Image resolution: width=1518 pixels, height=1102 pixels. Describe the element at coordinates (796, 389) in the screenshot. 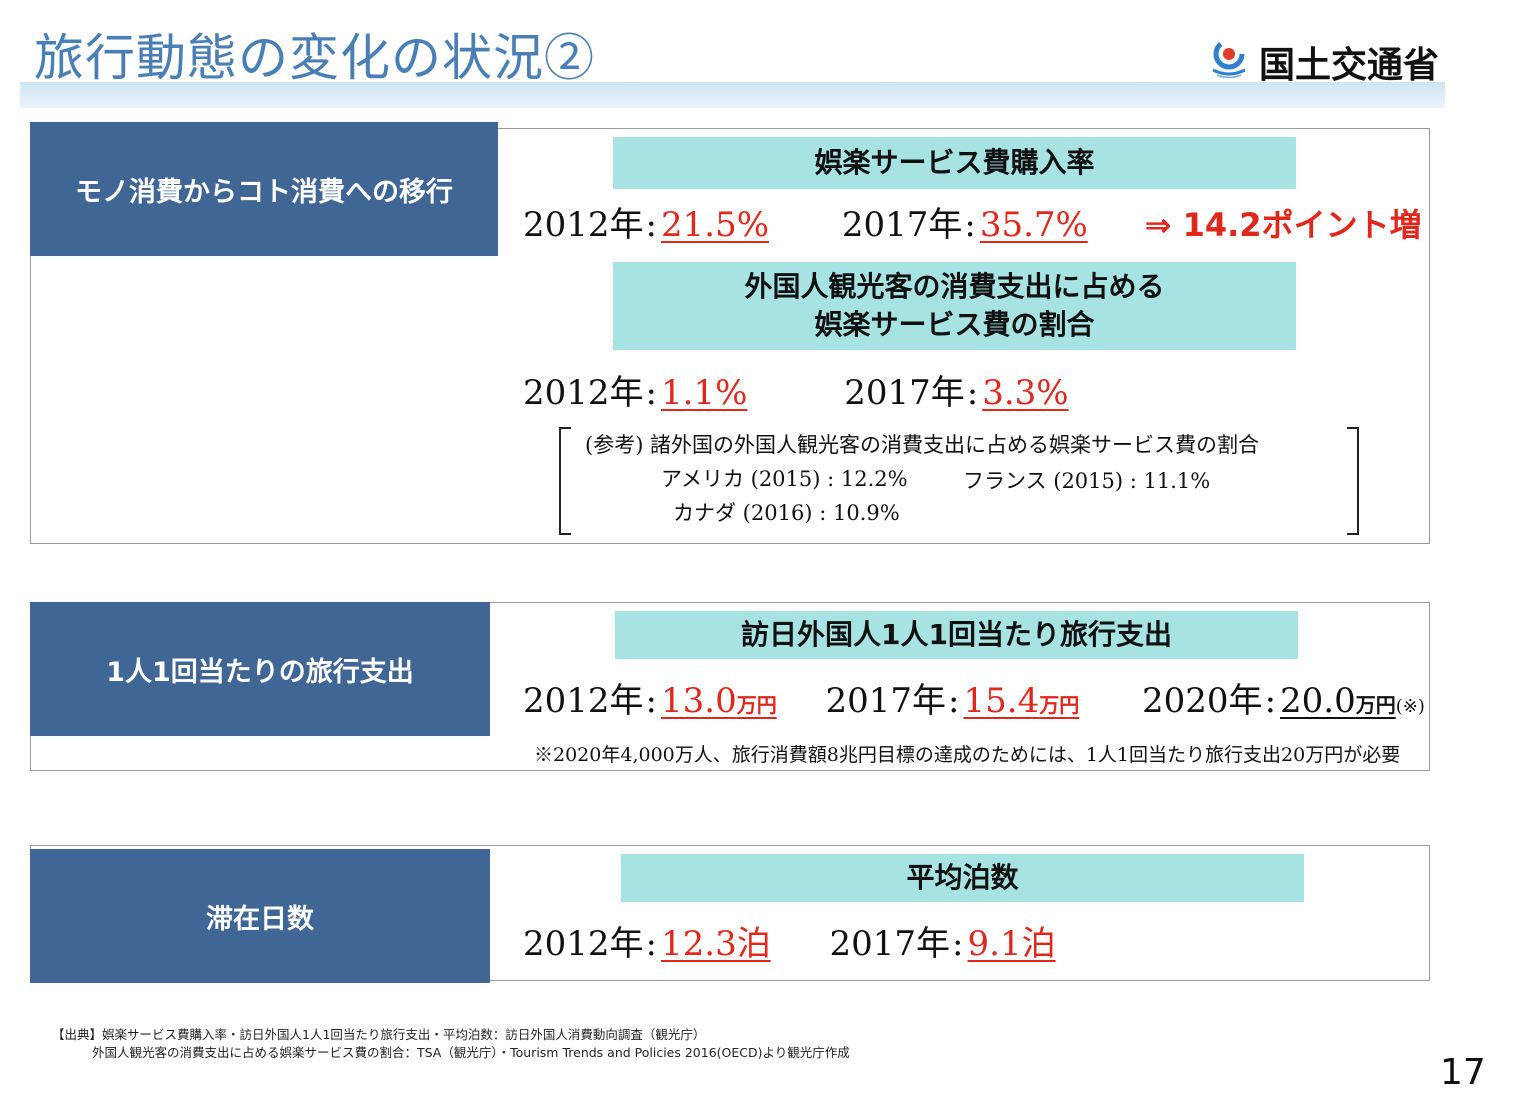

I see `stats-row: 2012年: 1.1% 2017年: 3.3%` at that location.